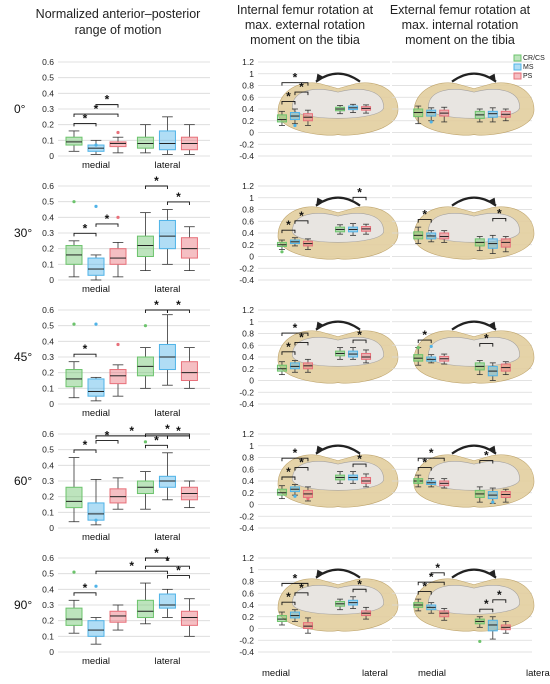 This screenshot has height=684, width=550. I want to click on bottom-label-medial-2: medial, so click(432, 673).